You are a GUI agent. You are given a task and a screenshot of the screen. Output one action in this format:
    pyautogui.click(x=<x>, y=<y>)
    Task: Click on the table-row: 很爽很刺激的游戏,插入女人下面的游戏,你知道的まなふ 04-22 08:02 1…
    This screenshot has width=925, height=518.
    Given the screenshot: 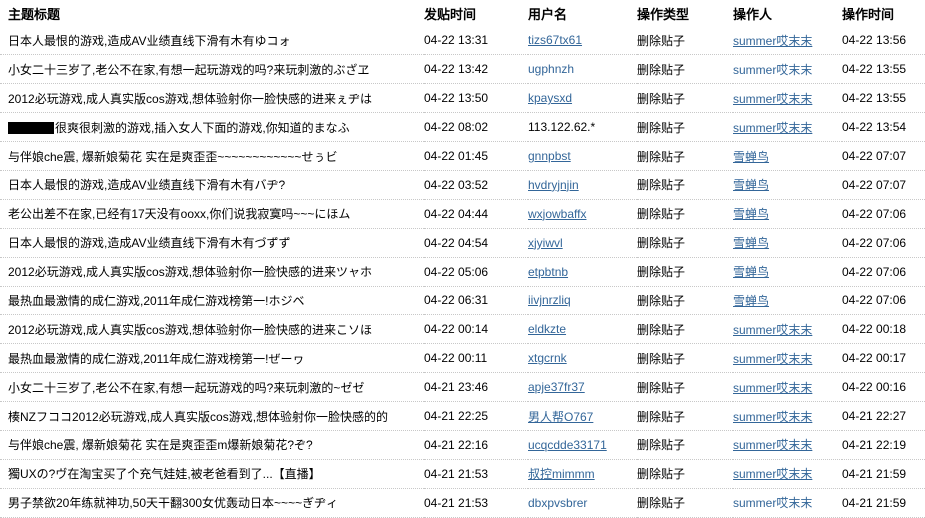 What is the action you would take?
    pyautogui.click(x=462, y=127)
    